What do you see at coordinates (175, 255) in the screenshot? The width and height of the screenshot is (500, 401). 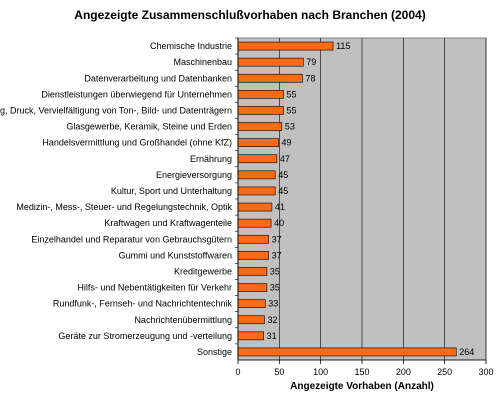 I see `category-label: Gummi und Kunststoffwaren` at bounding box center [175, 255].